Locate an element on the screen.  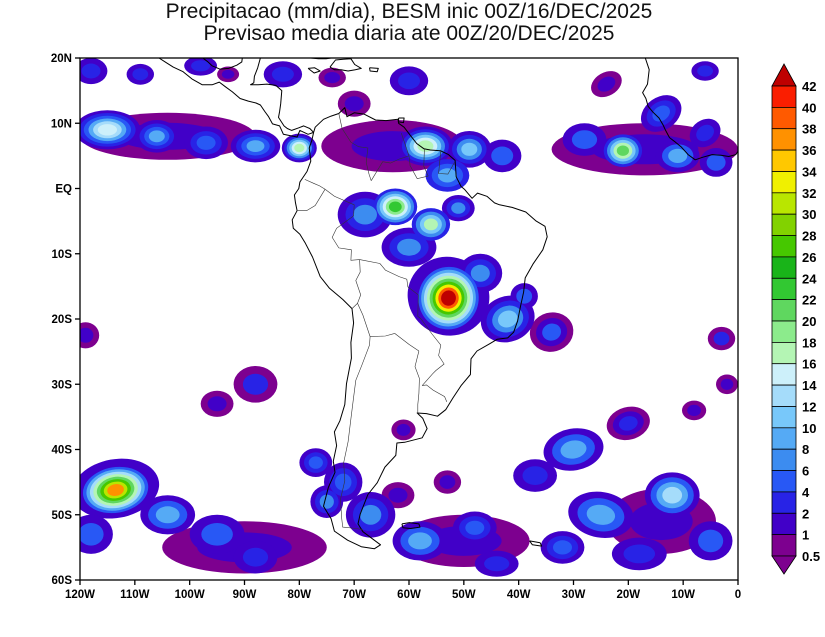
colorbar-label: 10 is located at coordinates (809, 428).